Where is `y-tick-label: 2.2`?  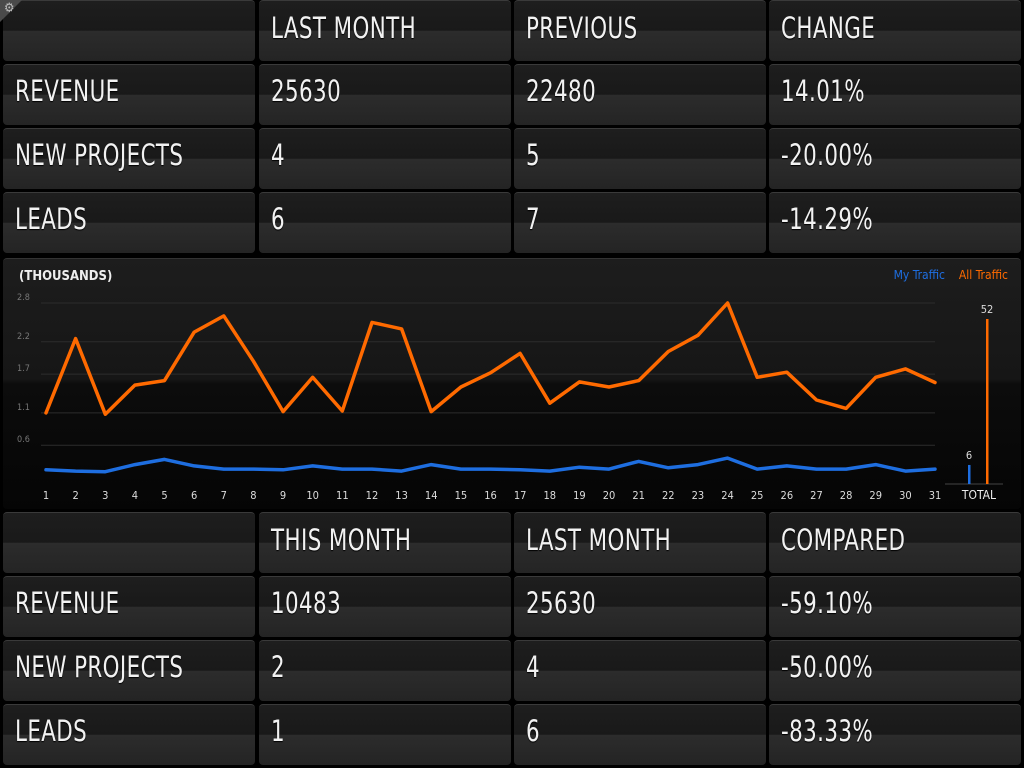
y-tick-label: 2.2 is located at coordinates (23, 337).